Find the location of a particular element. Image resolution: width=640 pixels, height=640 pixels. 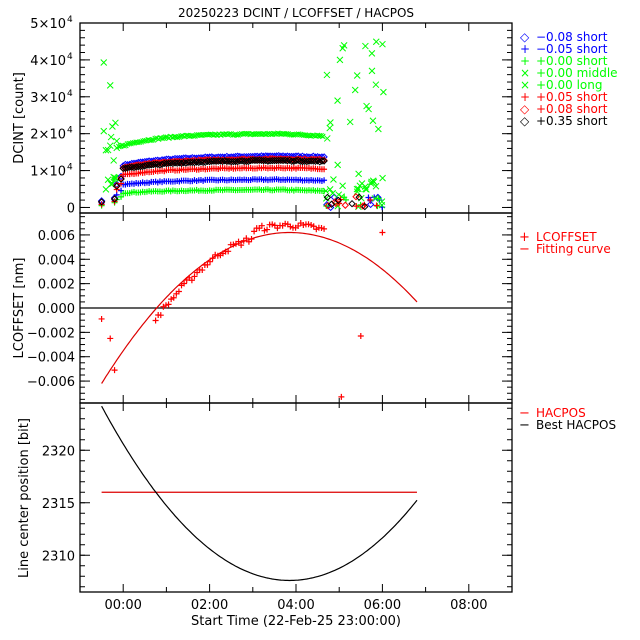

legend-line-icon: − is located at coordinates (524, 249).